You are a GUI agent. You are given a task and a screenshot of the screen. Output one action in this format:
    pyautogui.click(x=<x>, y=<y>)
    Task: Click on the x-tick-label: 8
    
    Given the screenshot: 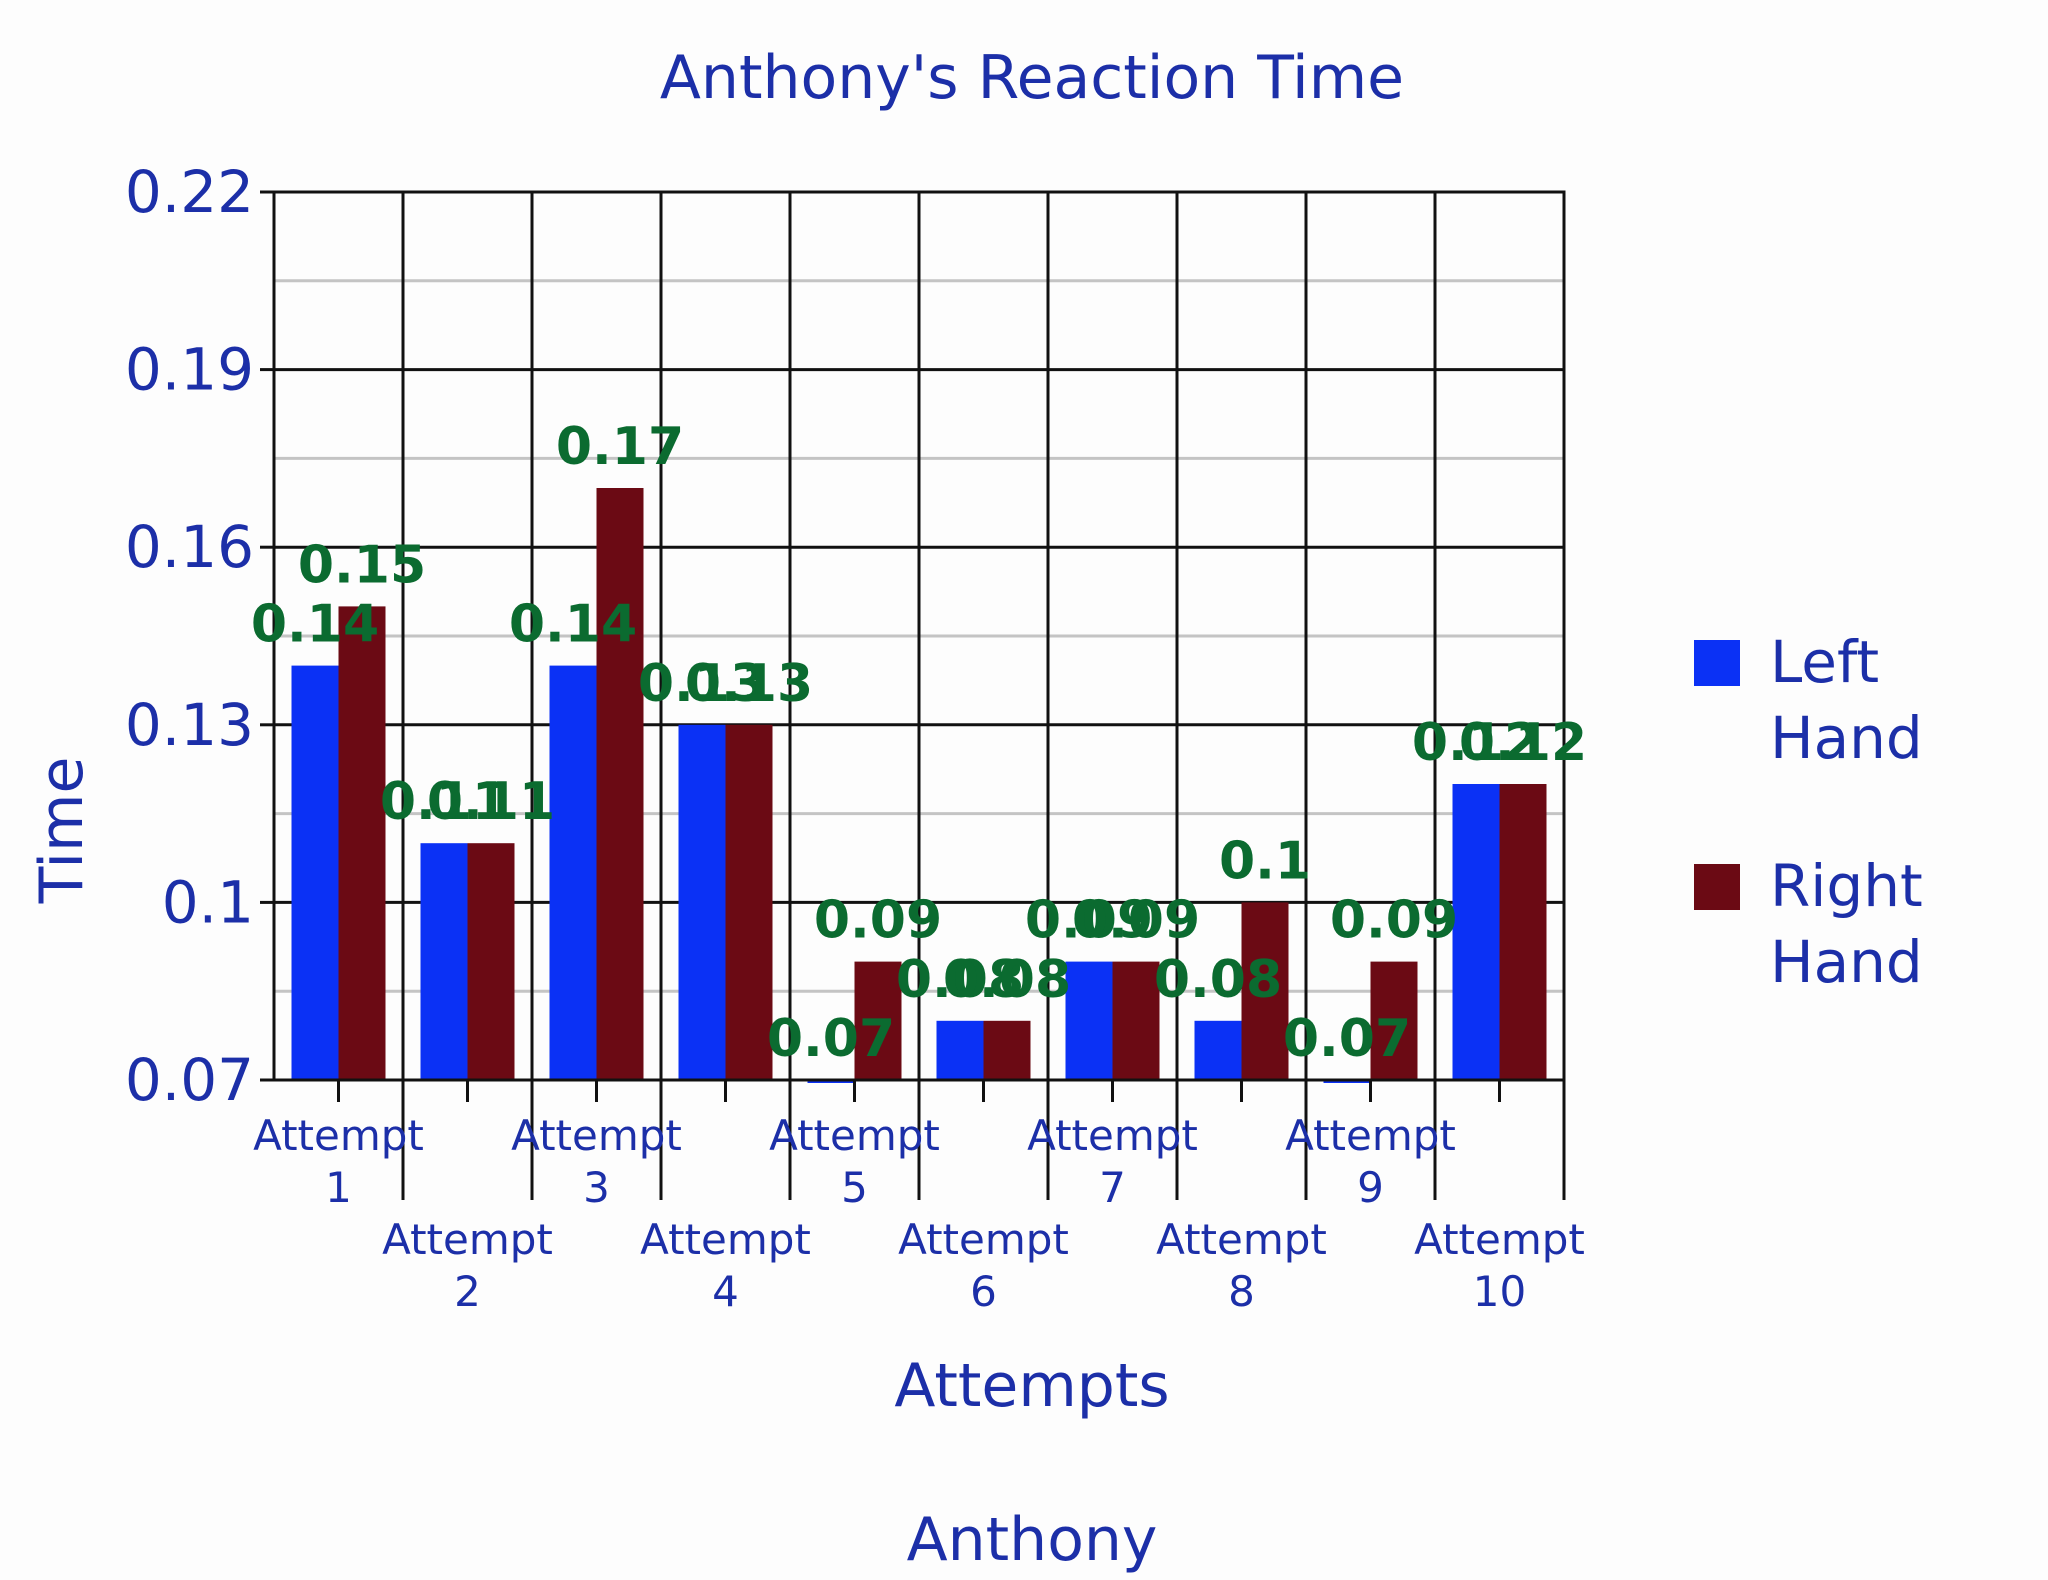 What is the action you would take?
    pyautogui.click(x=1241, y=1291)
    